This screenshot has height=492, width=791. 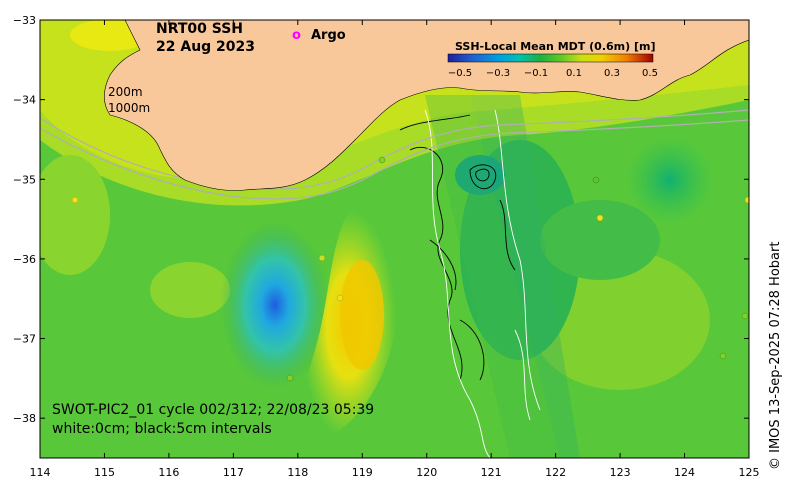 What do you see at coordinates (233, 472) in the screenshot?
I see `x-tick-label: 117` at bounding box center [233, 472].